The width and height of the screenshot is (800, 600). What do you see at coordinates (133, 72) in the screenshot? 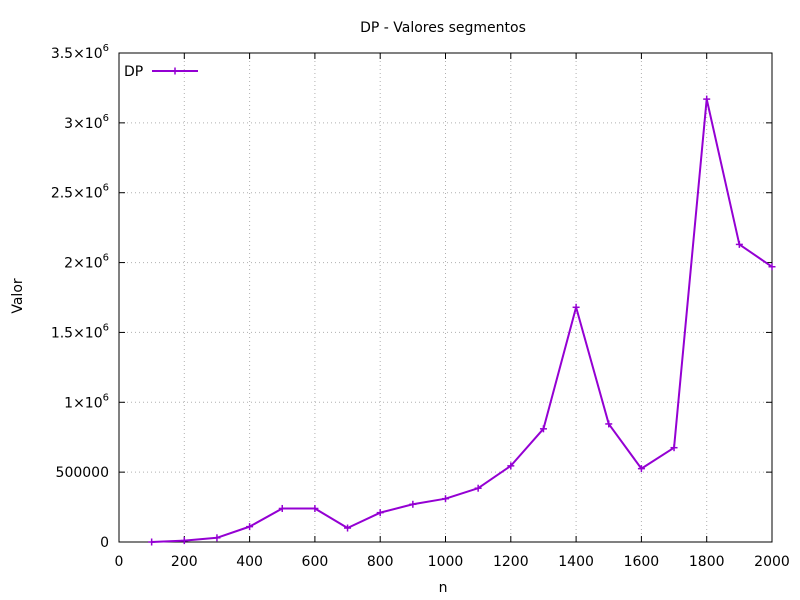
I see `legend-label: DP` at bounding box center [133, 72].